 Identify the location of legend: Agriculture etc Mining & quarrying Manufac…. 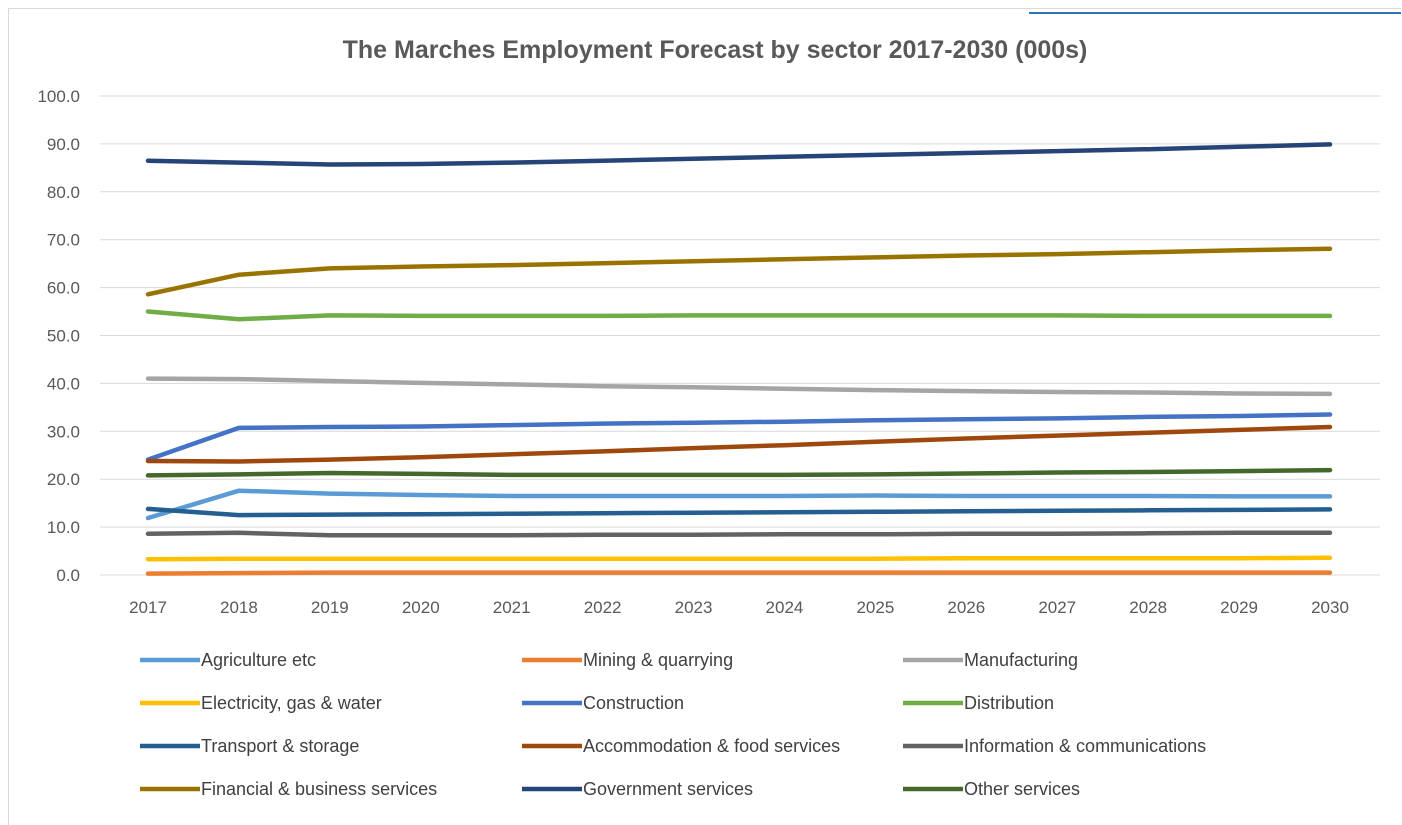
(673, 724).